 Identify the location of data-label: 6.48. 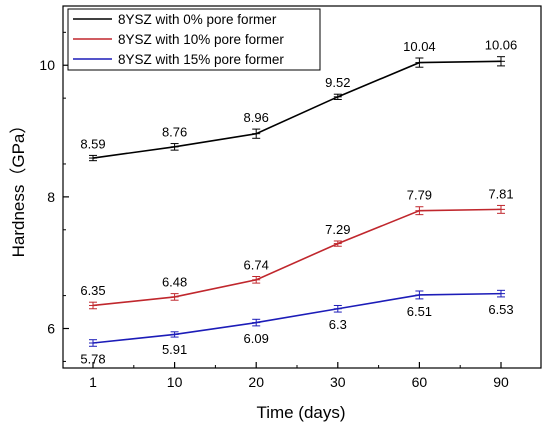
(174, 282).